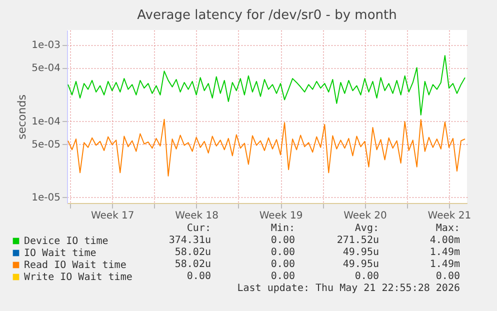  Describe the element at coordinates (445, 240) in the screenshot. I see `text: 4.00m` at that location.